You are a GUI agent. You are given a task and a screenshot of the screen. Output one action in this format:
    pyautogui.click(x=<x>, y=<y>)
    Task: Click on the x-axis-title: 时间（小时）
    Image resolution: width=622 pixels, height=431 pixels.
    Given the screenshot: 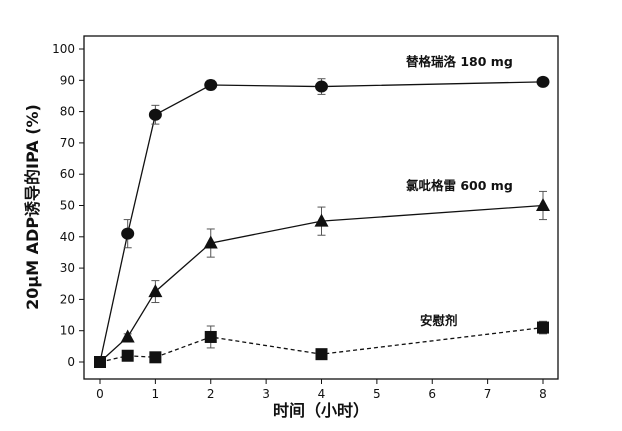 What is the action you would take?
    pyautogui.click(x=321, y=410)
    